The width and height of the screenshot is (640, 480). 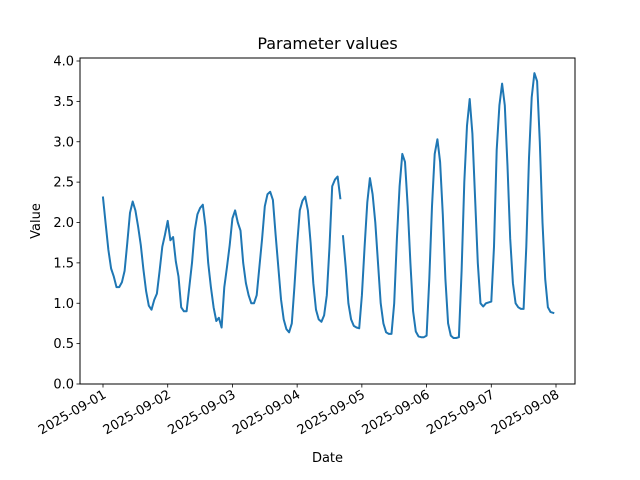 What do you see at coordinates (63, 304) in the screenshot?
I see `y-tick-label: 1.0` at bounding box center [63, 304].